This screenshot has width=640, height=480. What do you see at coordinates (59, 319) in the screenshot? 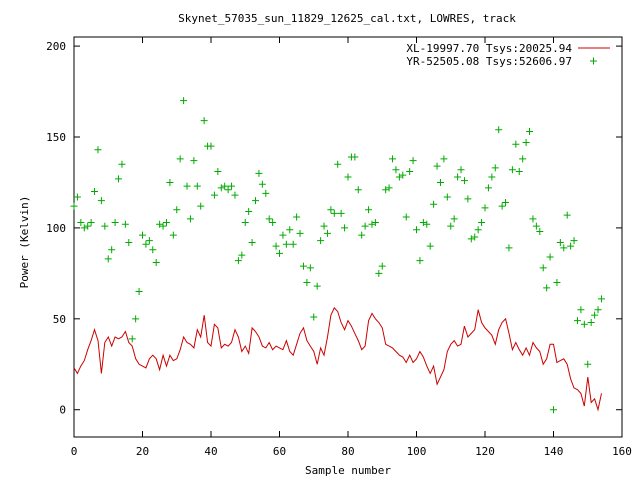
I see `y-tick-label: 50` at bounding box center [59, 319].